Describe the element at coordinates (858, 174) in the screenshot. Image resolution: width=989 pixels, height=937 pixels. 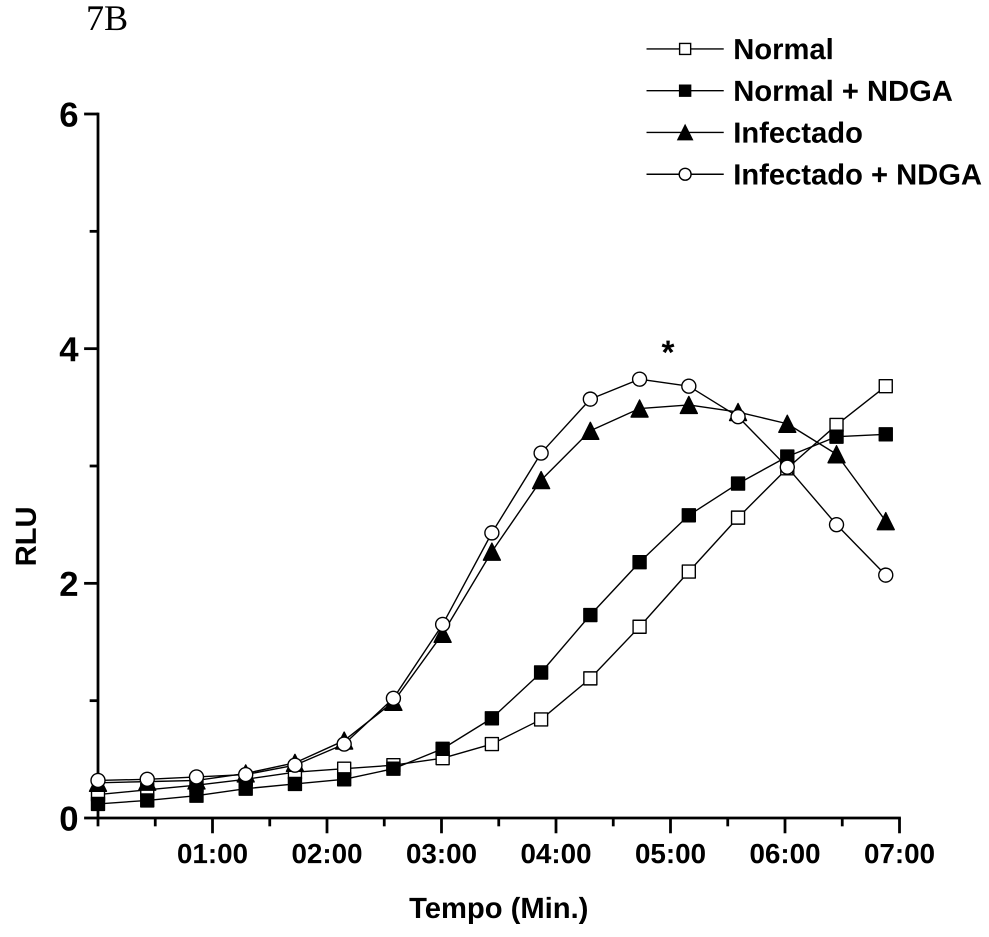
I see `legend-label: Infectado + NDGA` at that location.